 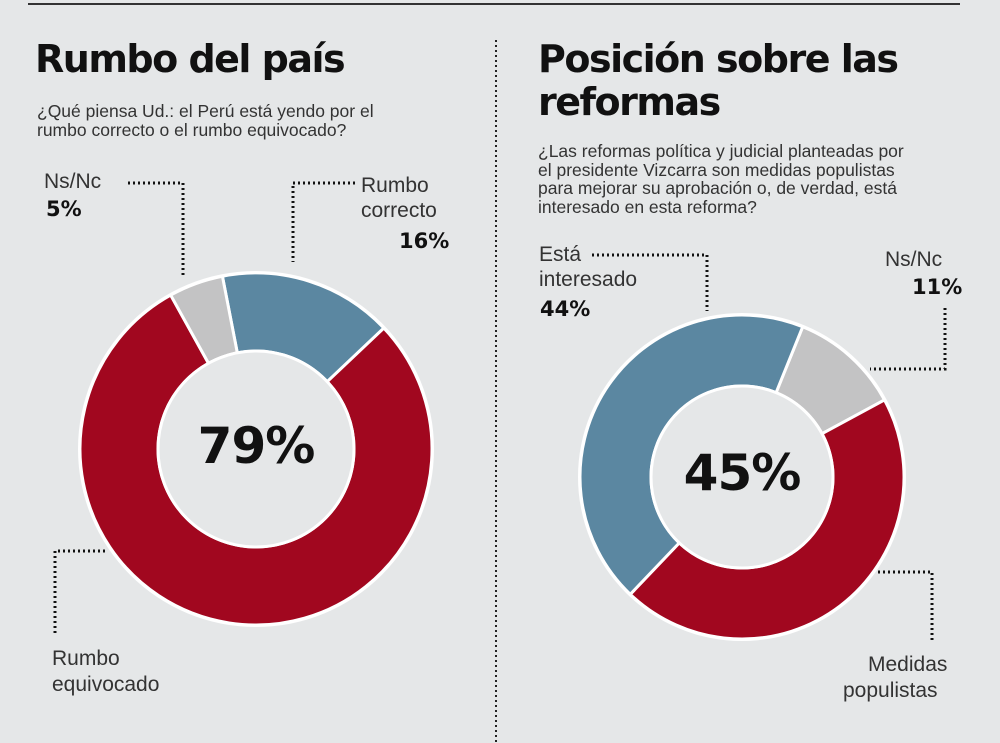 I want to click on label-medidas-populistas-1: Medidas, so click(x=908, y=664).